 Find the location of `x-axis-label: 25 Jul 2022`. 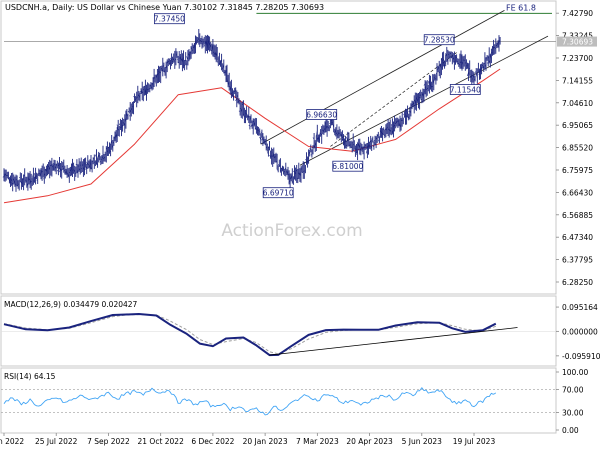

x-axis-label: 25 Jul 2022 is located at coordinates (56, 441).